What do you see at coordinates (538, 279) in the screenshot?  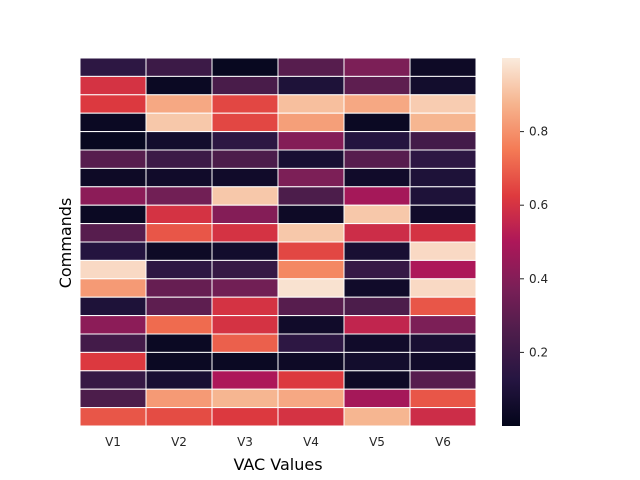 I see `colorbar-tick-label: 0.4` at bounding box center [538, 279].